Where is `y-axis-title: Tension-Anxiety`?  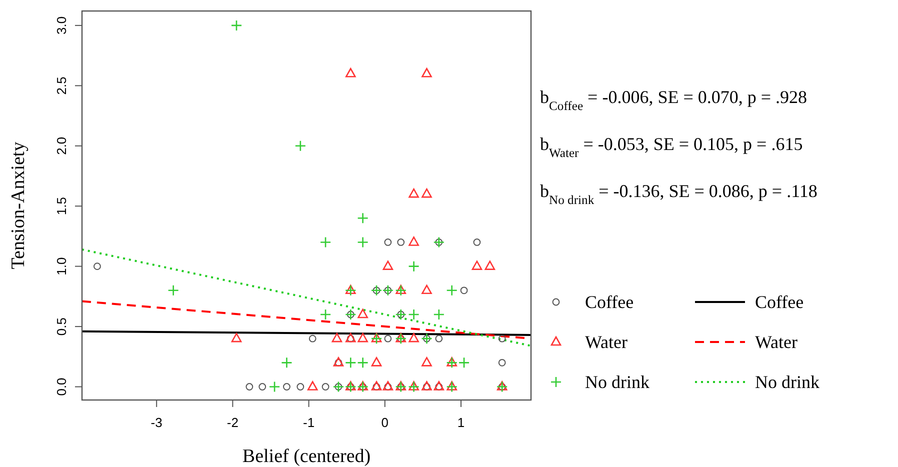
y-axis-title: Tension-Anxiety is located at coordinates (18, 205).